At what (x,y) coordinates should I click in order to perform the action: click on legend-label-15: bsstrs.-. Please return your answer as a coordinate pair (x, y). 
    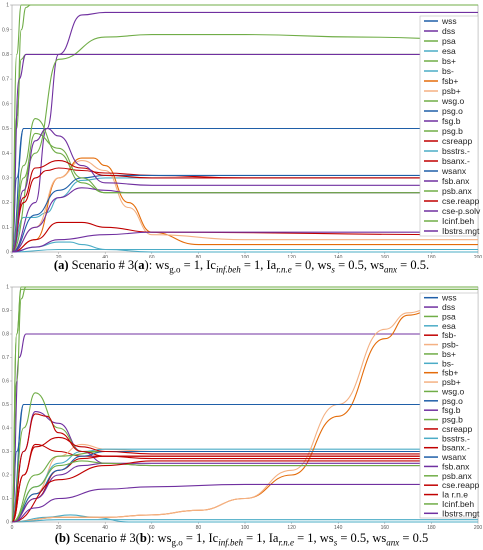
    Looking at the image, I should click on (456, 438).